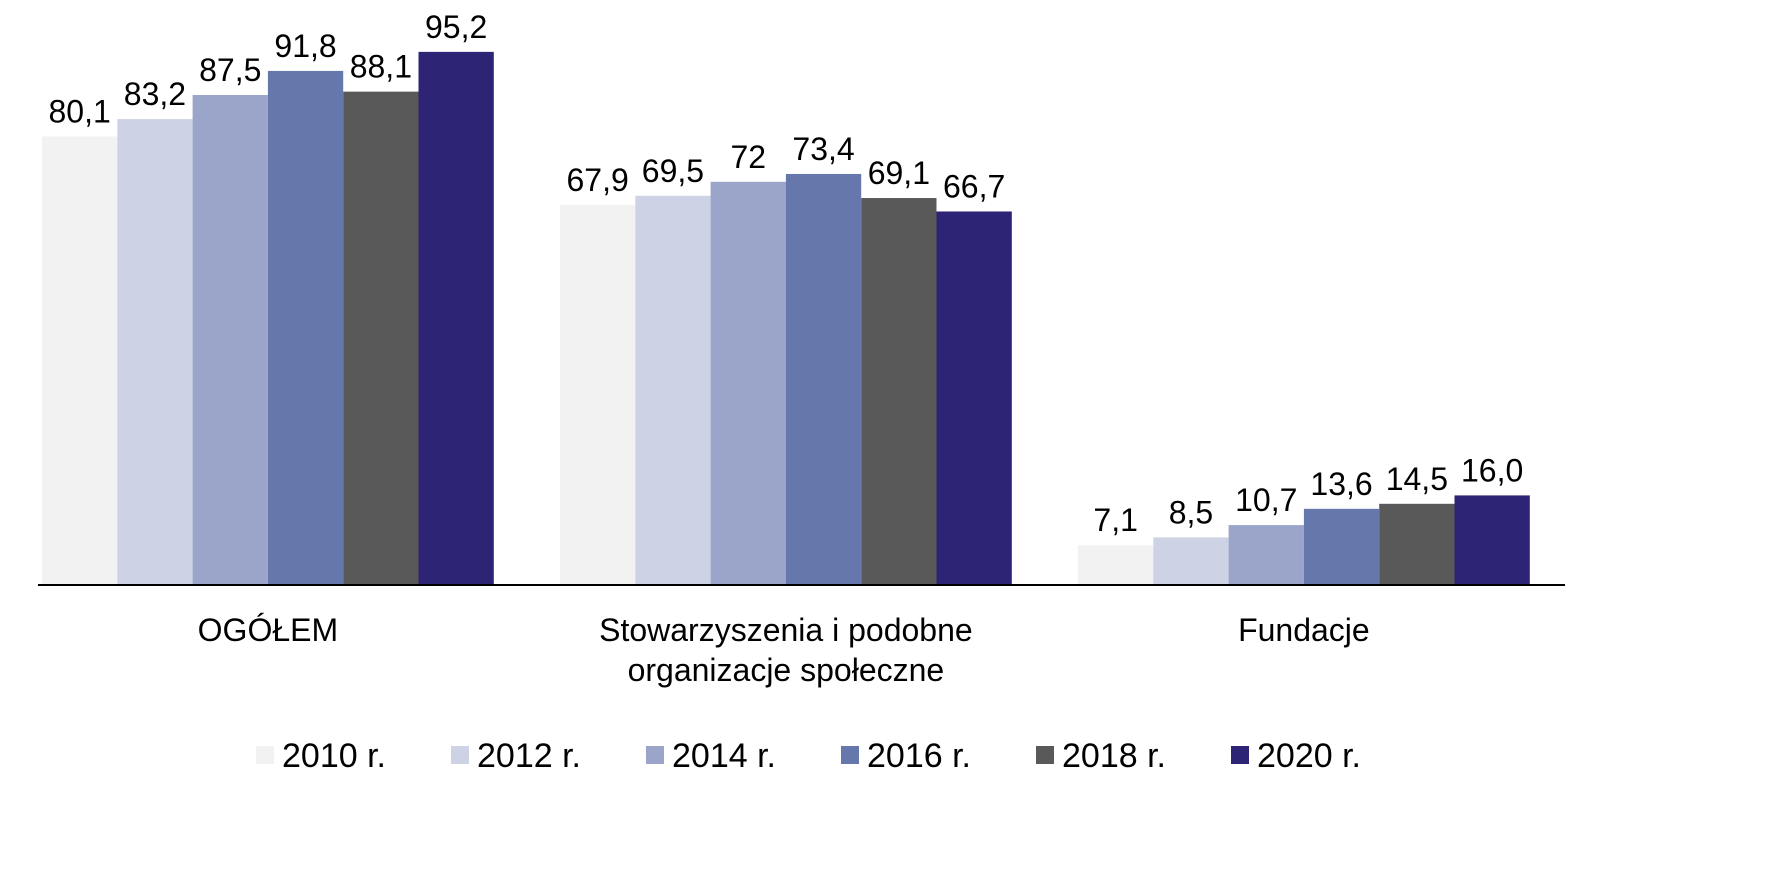 Image resolution: width=1770 pixels, height=869 pixels. I want to click on data-label: 69,1, so click(899, 173).